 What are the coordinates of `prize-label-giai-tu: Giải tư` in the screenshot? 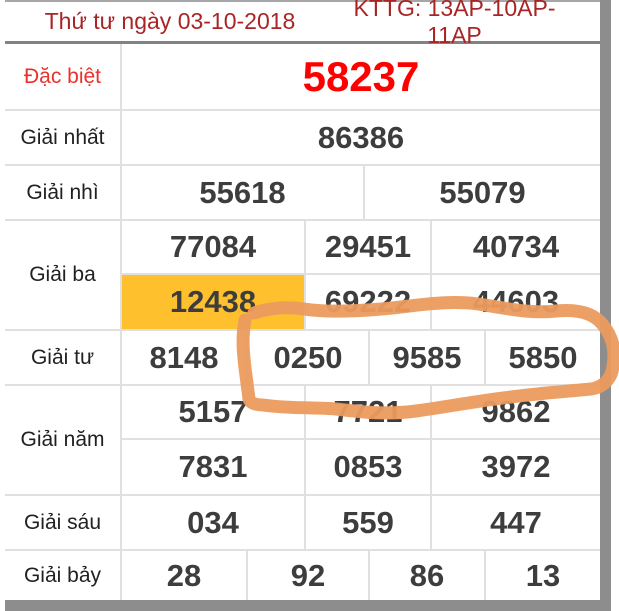 It's located at (63, 357).